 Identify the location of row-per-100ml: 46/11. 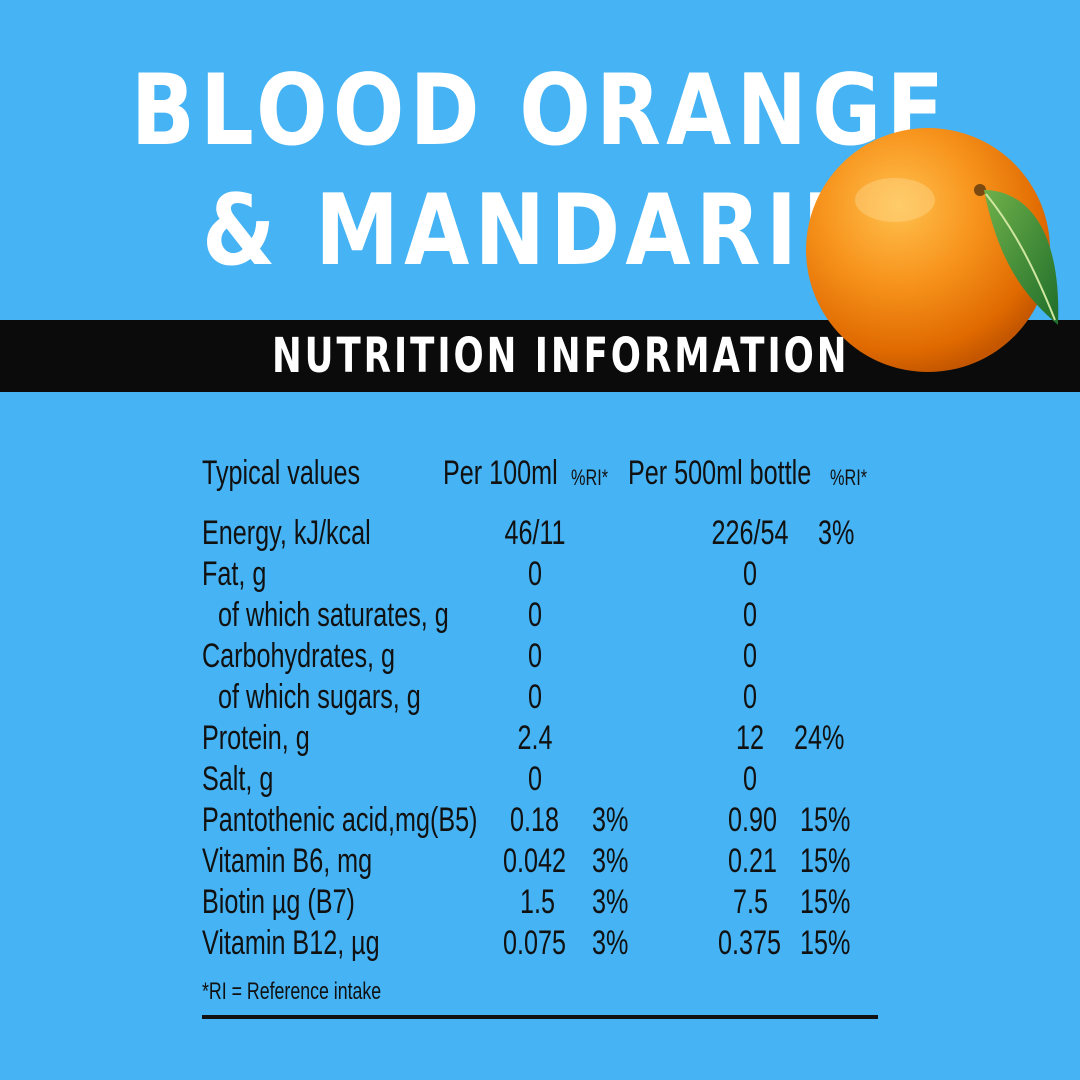
(535, 533).